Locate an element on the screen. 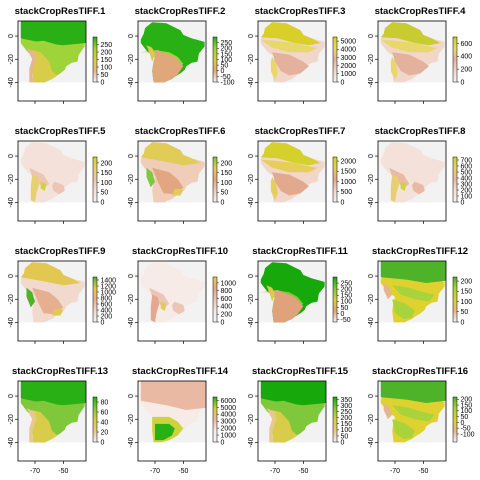 The image size is (480, 480). panel-title: stackCropResTIFF.6 is located at coordinates (180, 131).